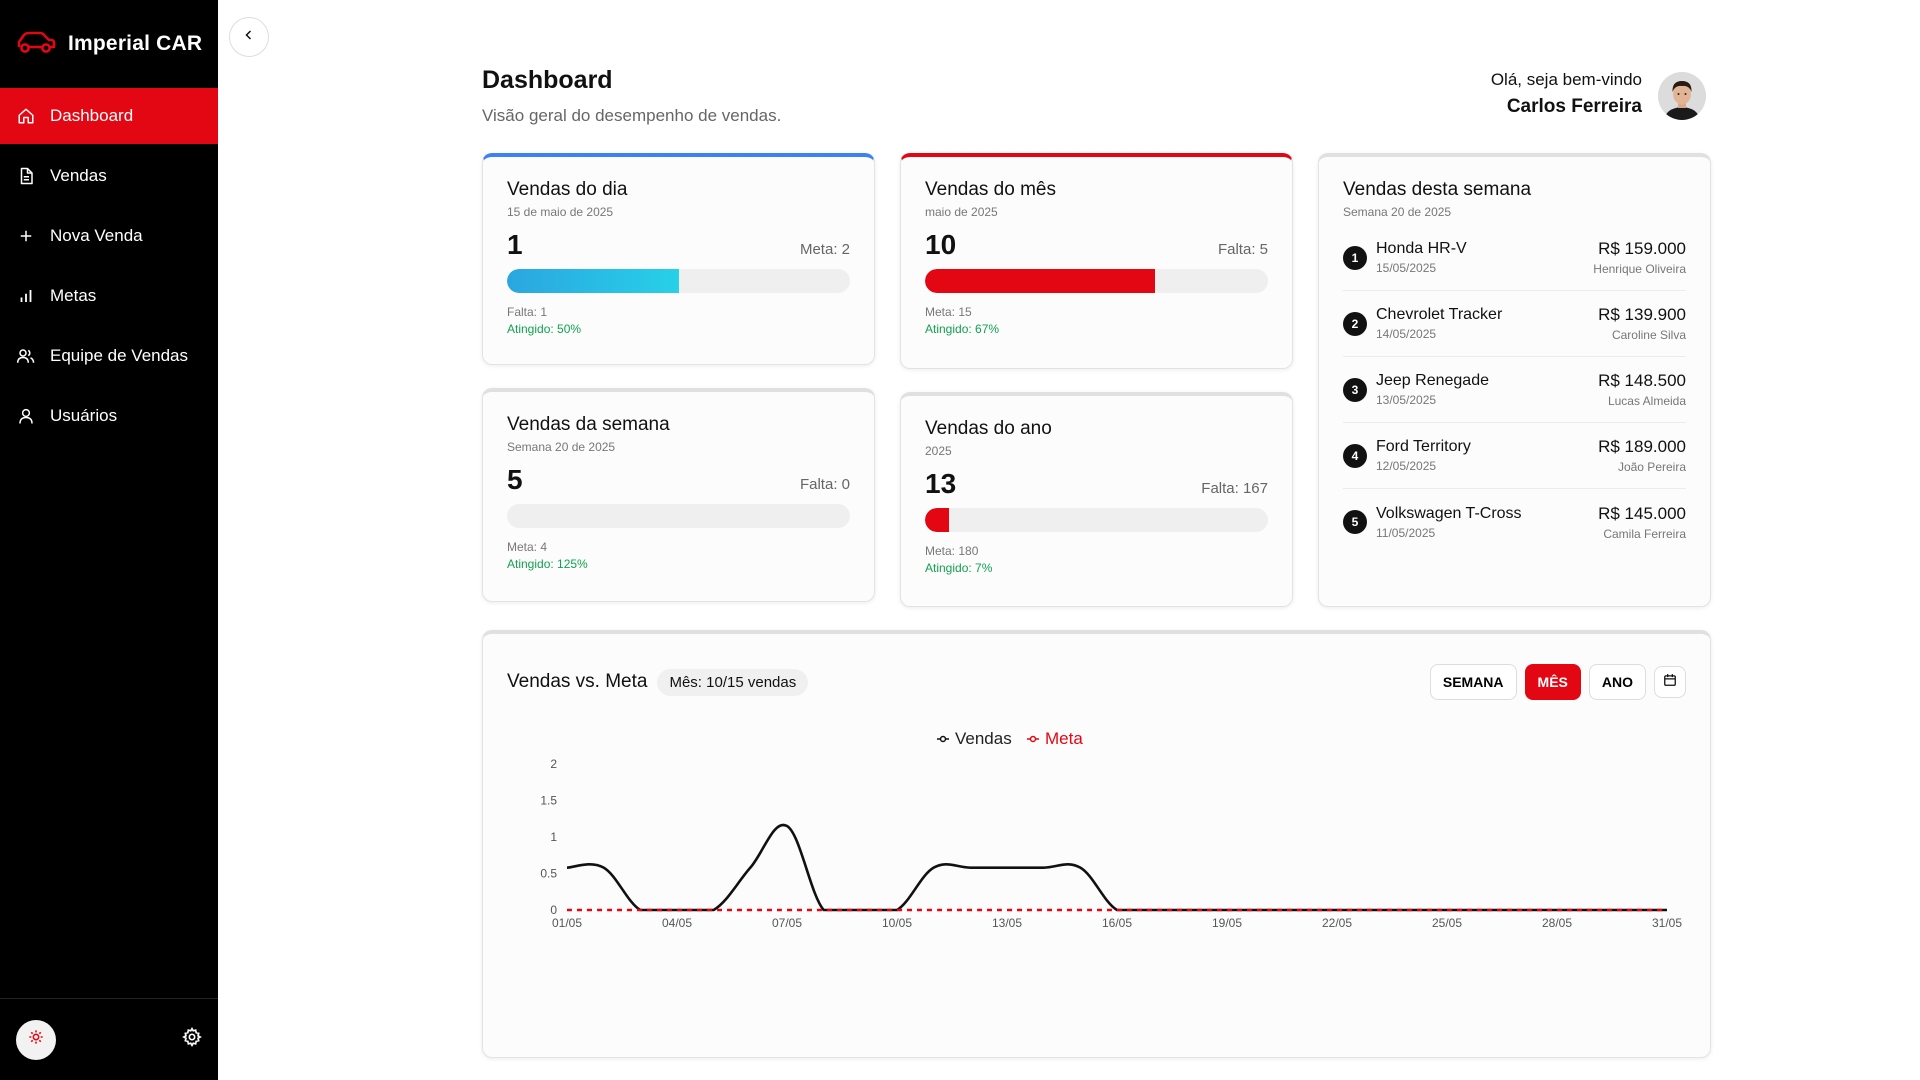 The image size is (1920, 1080). I want to click on chevron-left-icon, so click(249, 37).